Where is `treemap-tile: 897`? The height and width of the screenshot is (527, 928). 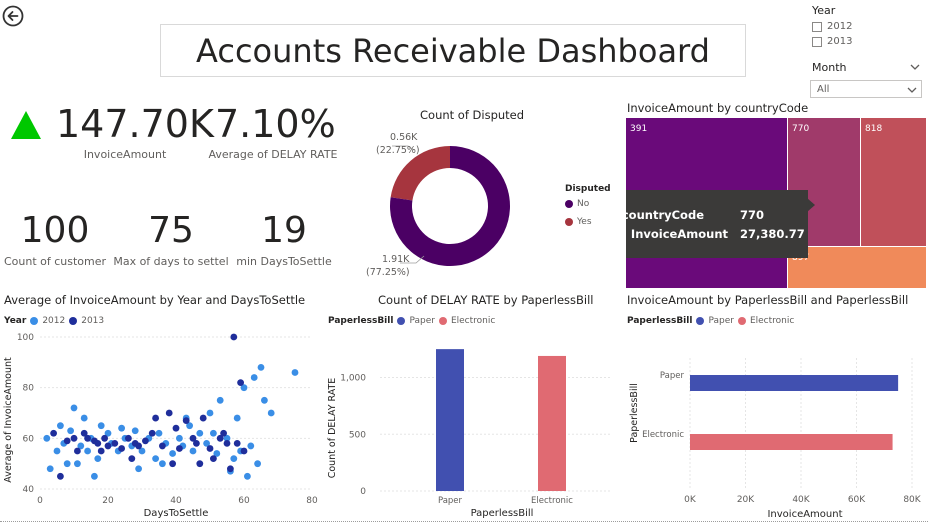
treemap-tile: 897 is located at coordinates (857, 267).